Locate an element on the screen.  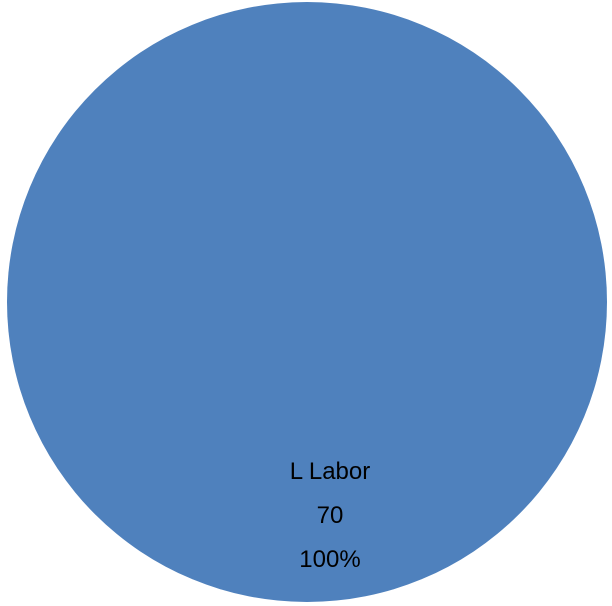
slice-label-category: L Labor is located at coordinates (330, 471).